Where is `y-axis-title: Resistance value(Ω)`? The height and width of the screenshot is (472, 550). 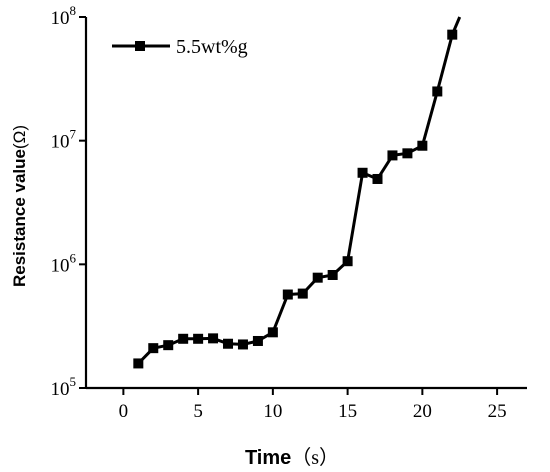 y-axis-title: Resistance value(Ω) is located at coordinates (19, 206).